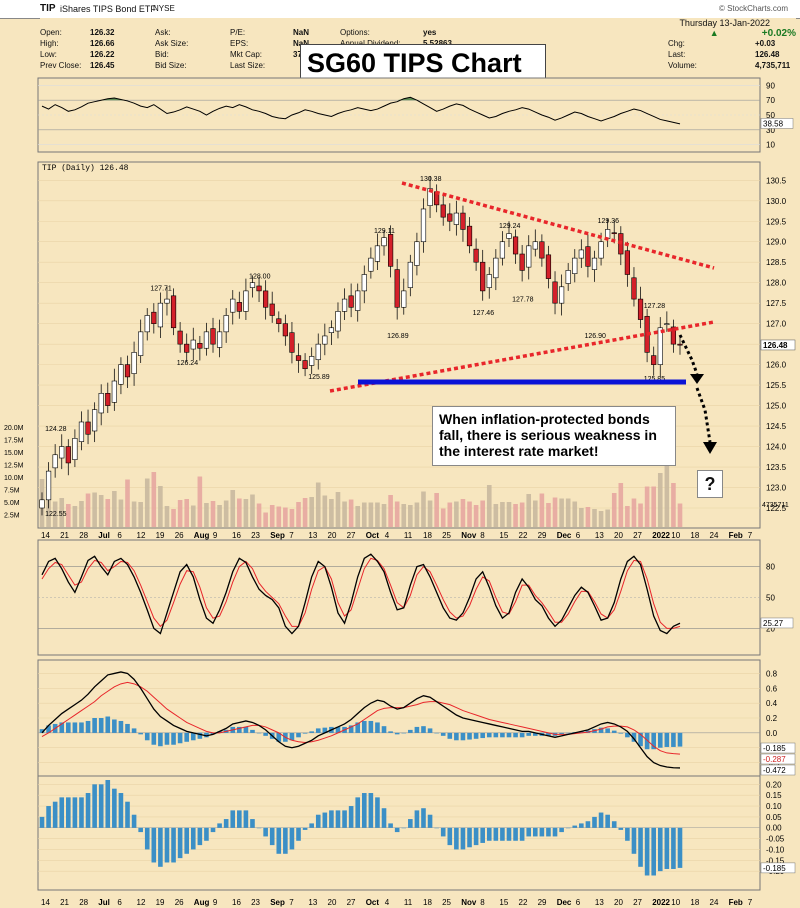 The image size is (800, 908). I want to click on quote-value: 126.22, so click(102, 54).